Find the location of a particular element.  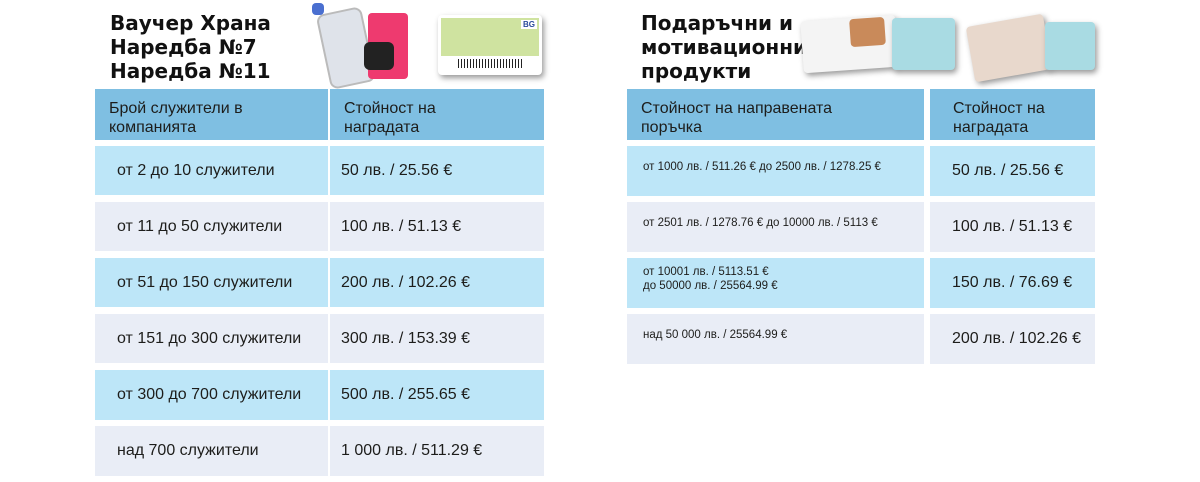

paper-voucher-image: BG is located at coordinates (490, 45).